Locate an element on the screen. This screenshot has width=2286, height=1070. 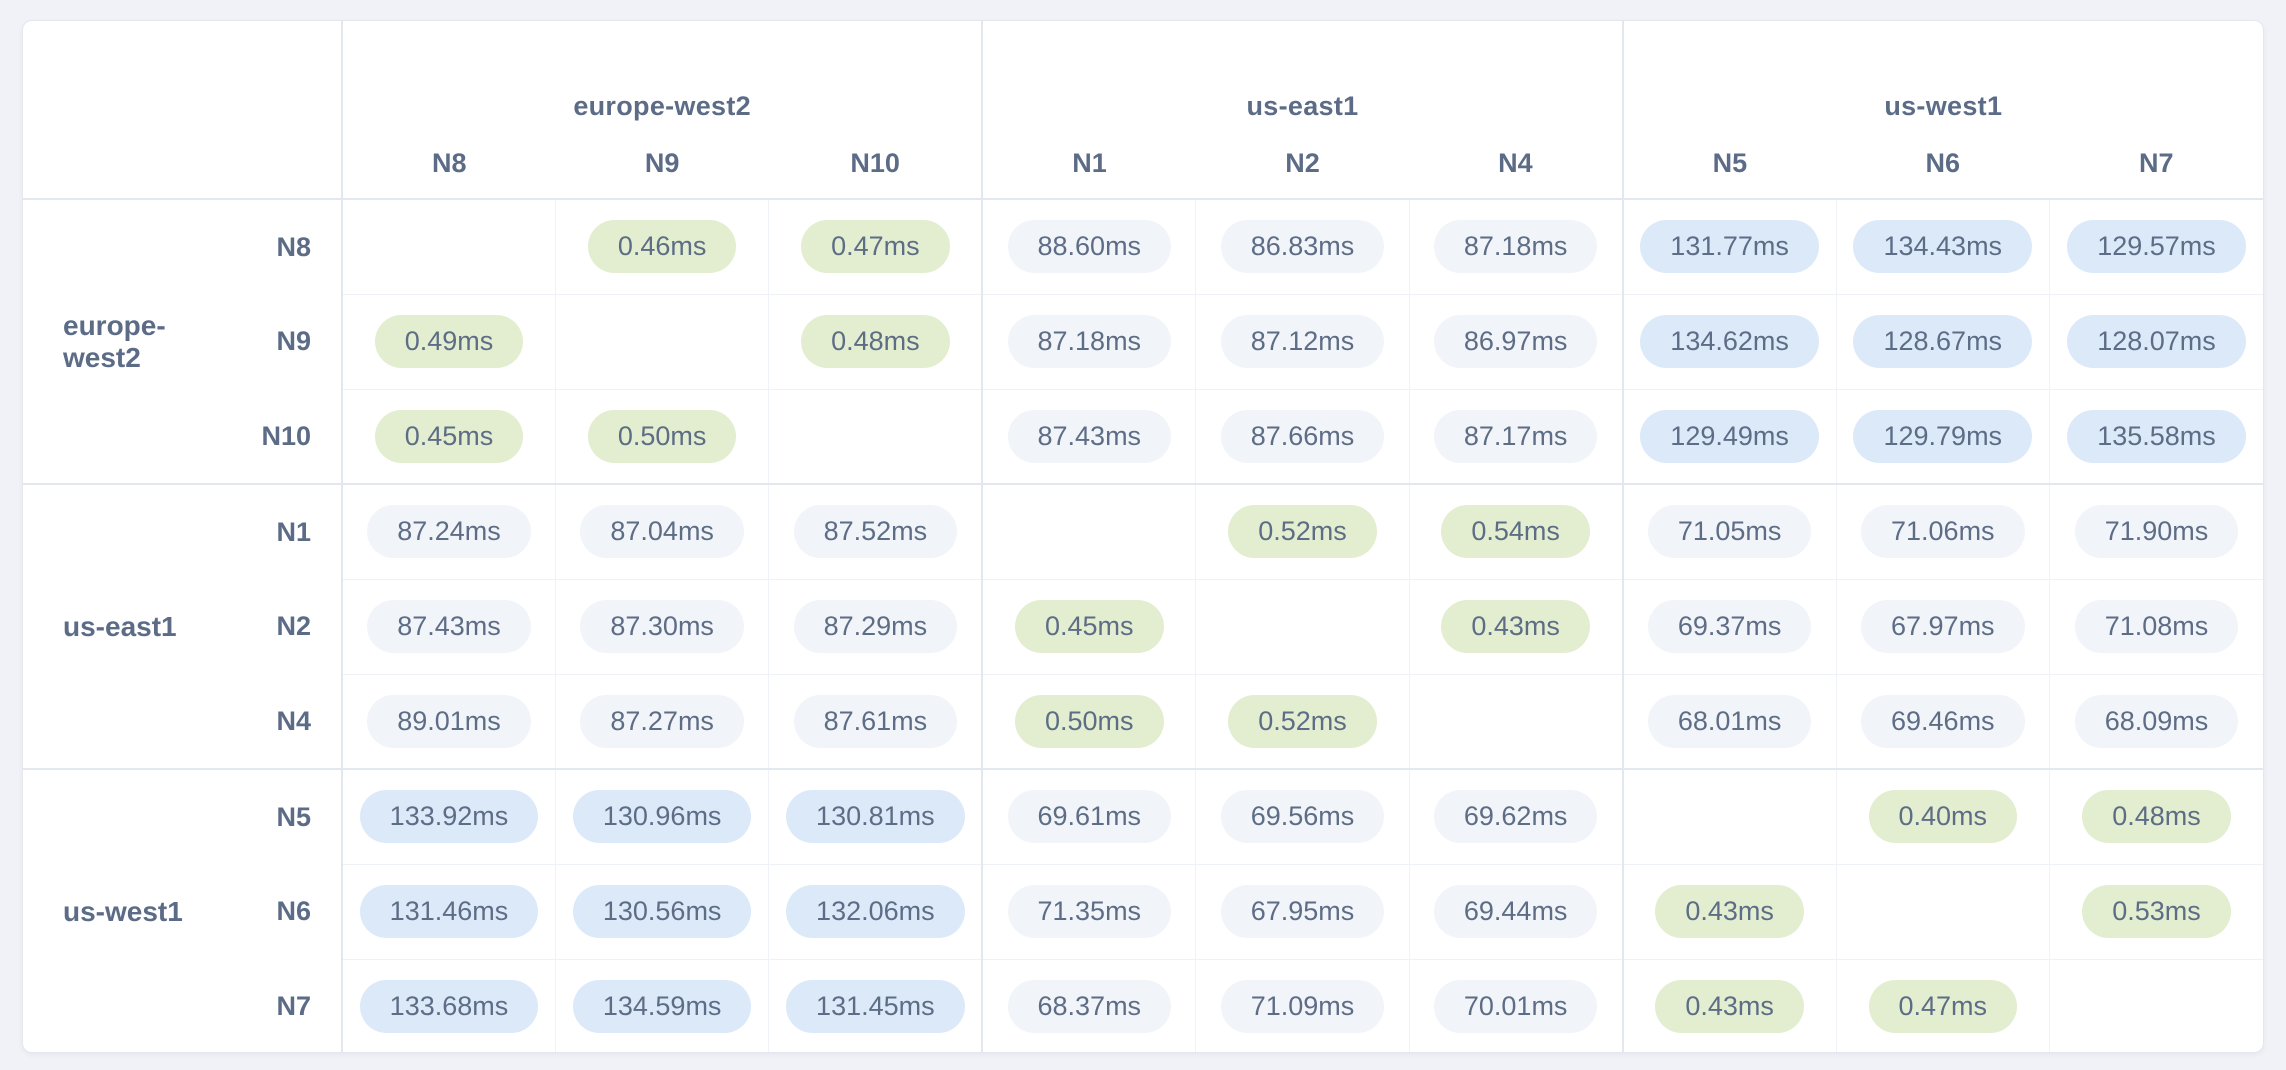
latency-cell: 0.54ms is located at coordinates (1515, 531).